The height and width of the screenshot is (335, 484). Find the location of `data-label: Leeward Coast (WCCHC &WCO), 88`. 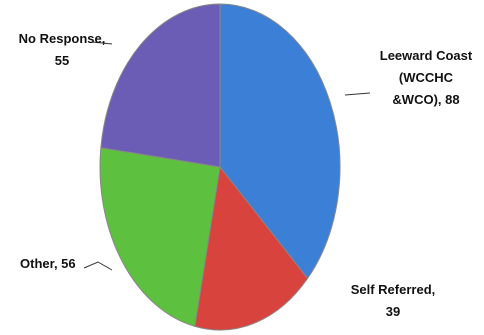

data-label: Leeward Coast (WCCHC &WCO), 88 is located at coordinates (426, 77).